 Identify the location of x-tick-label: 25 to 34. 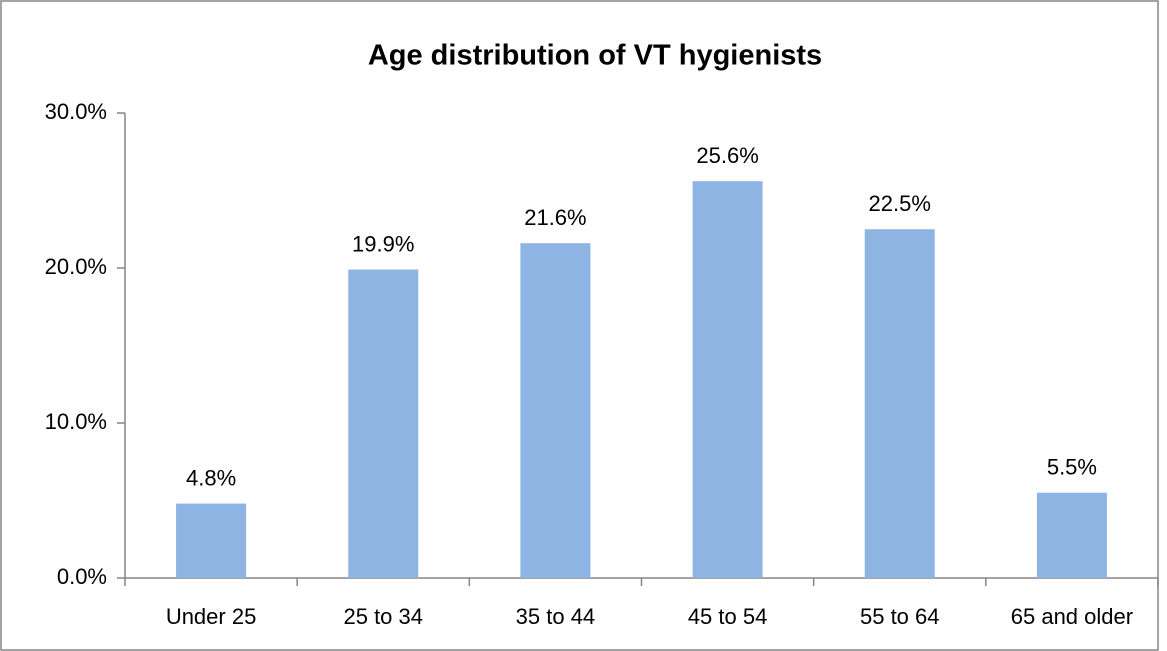
(383, 616).